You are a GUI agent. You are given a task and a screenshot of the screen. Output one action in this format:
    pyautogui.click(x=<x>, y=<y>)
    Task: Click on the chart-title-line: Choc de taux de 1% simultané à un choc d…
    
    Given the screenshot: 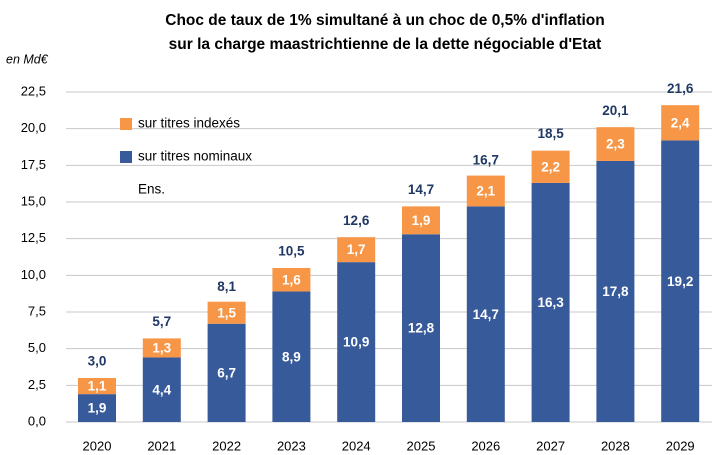 What is the action you would take?
    pyautogui.click(x=385, y=20)
    